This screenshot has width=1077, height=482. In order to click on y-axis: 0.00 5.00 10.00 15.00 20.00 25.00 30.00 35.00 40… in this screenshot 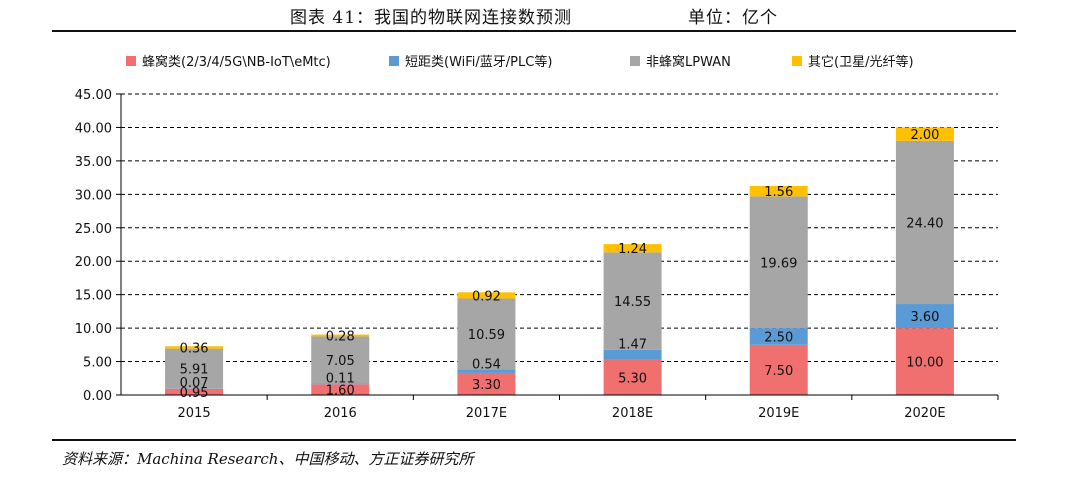, I will do `click(98, 246)`.